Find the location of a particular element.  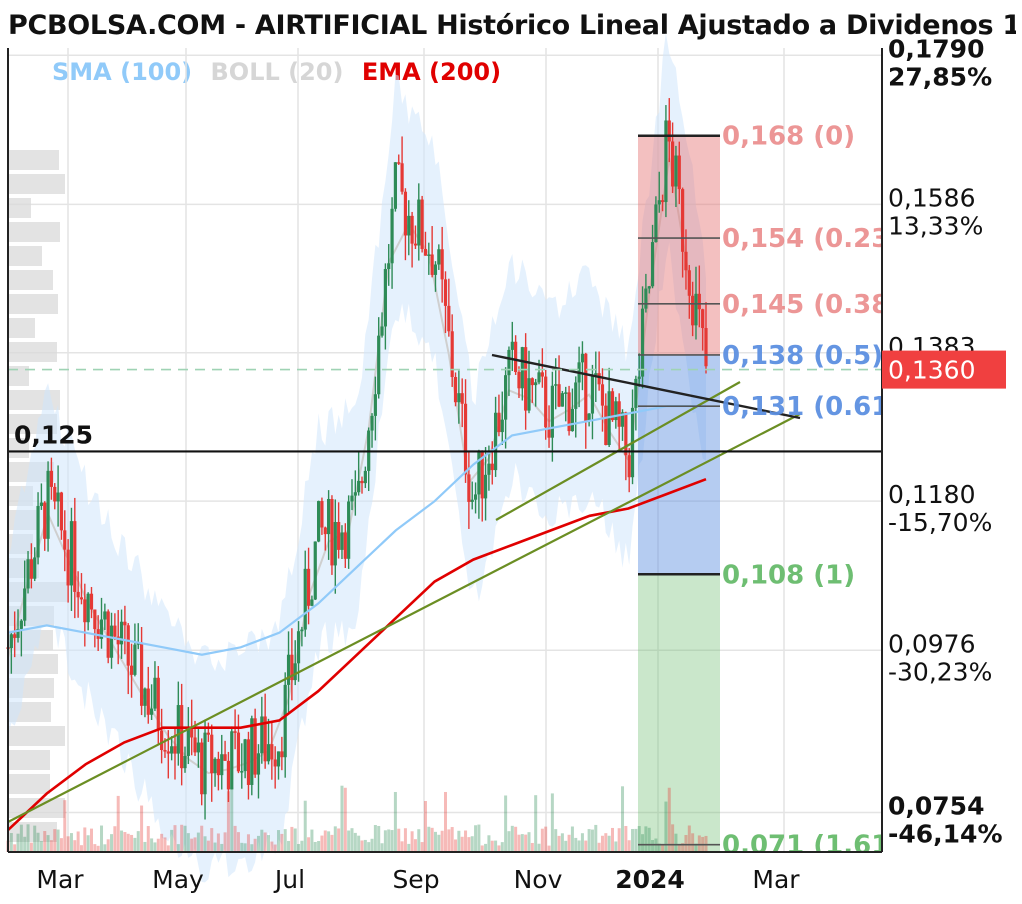

y-tick-percent: 13,33% is located at coordinates (935, 225).